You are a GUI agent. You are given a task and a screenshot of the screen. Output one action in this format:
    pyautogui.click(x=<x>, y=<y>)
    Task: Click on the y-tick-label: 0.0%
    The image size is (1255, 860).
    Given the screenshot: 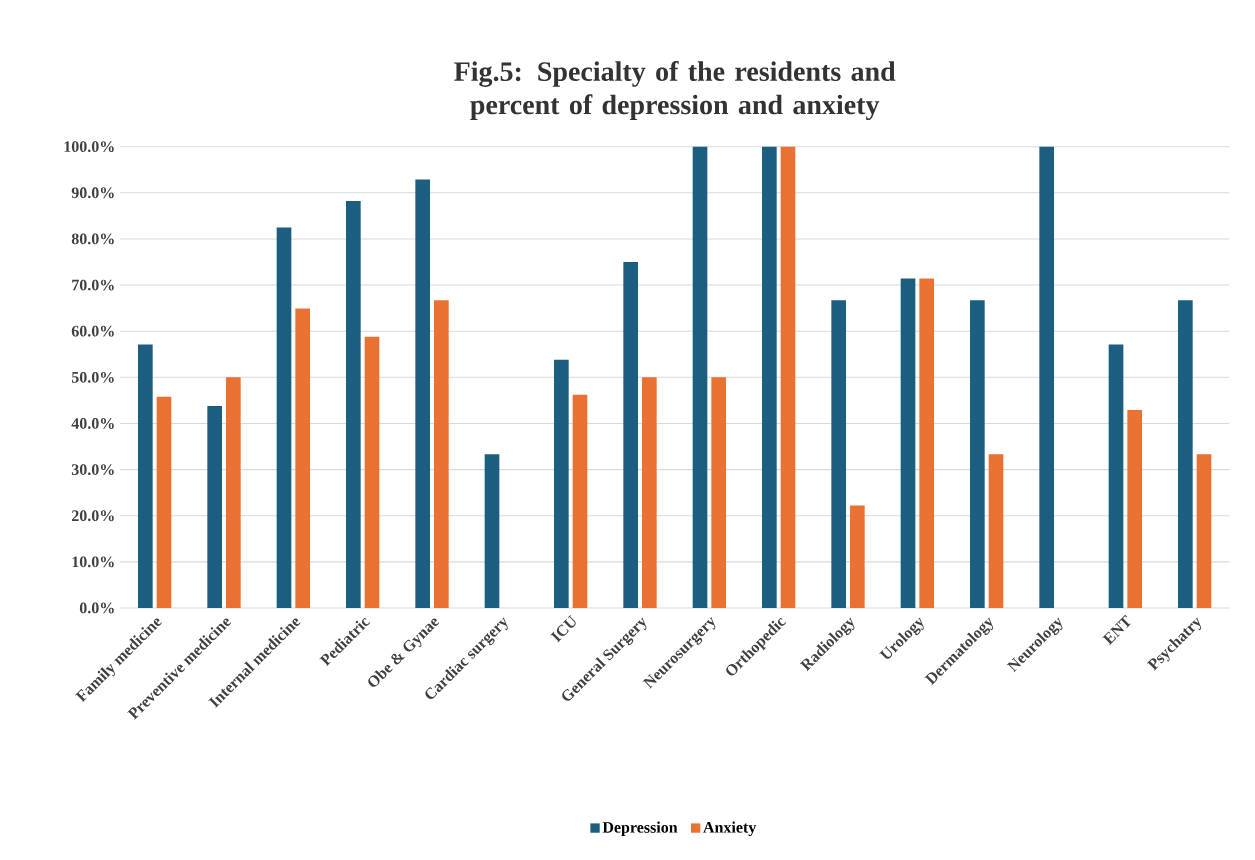 What is the action you would take?
    pyautogui.click(x=96, y=608)
    